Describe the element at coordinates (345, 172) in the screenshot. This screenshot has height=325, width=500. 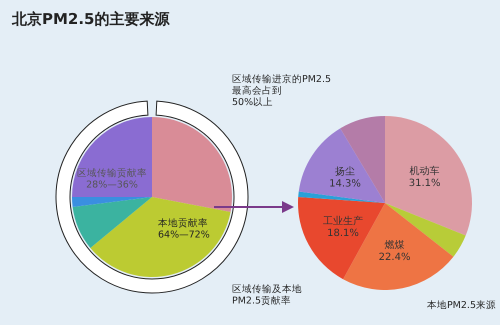
I see `slice-label: 扬尘` at that location.